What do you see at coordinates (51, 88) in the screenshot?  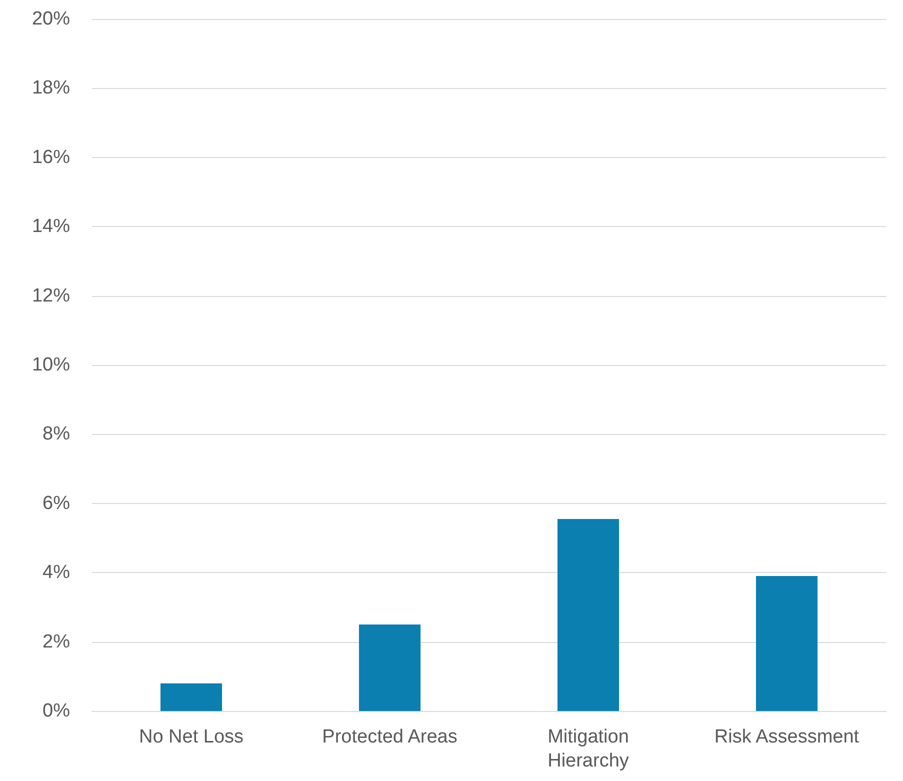 I see `y-tick-label: 18%` at bounding box center [51, 88].